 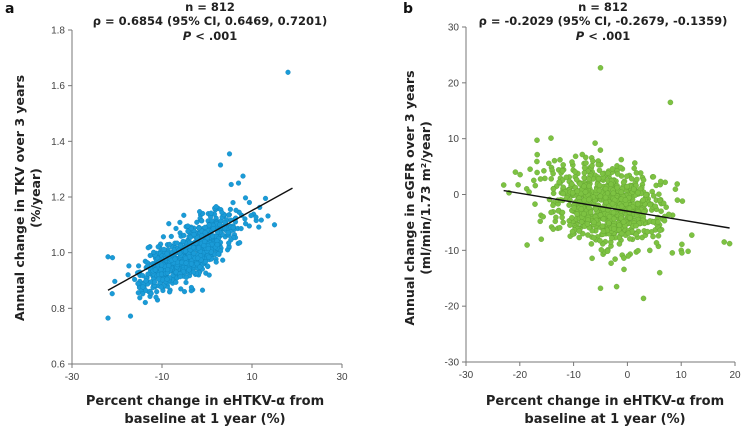 I want to click on x-ticks: -30 -10 10 30, so click(x=206, y=373).